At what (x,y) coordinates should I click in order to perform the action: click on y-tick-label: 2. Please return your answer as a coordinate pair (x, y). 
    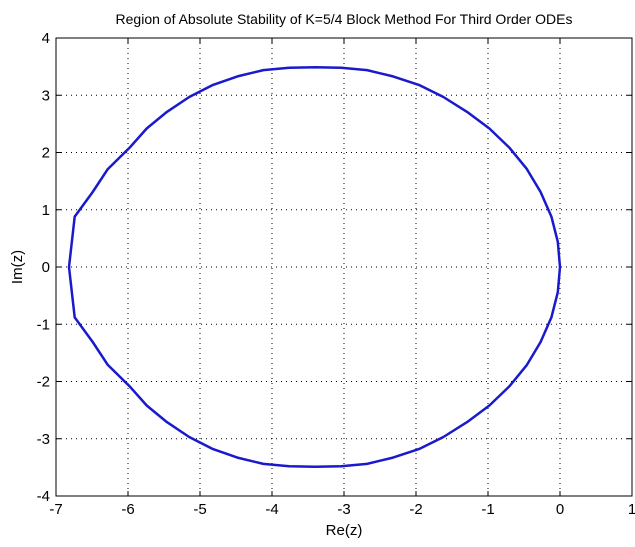
    Looking at the image, I should click on (46, 153).